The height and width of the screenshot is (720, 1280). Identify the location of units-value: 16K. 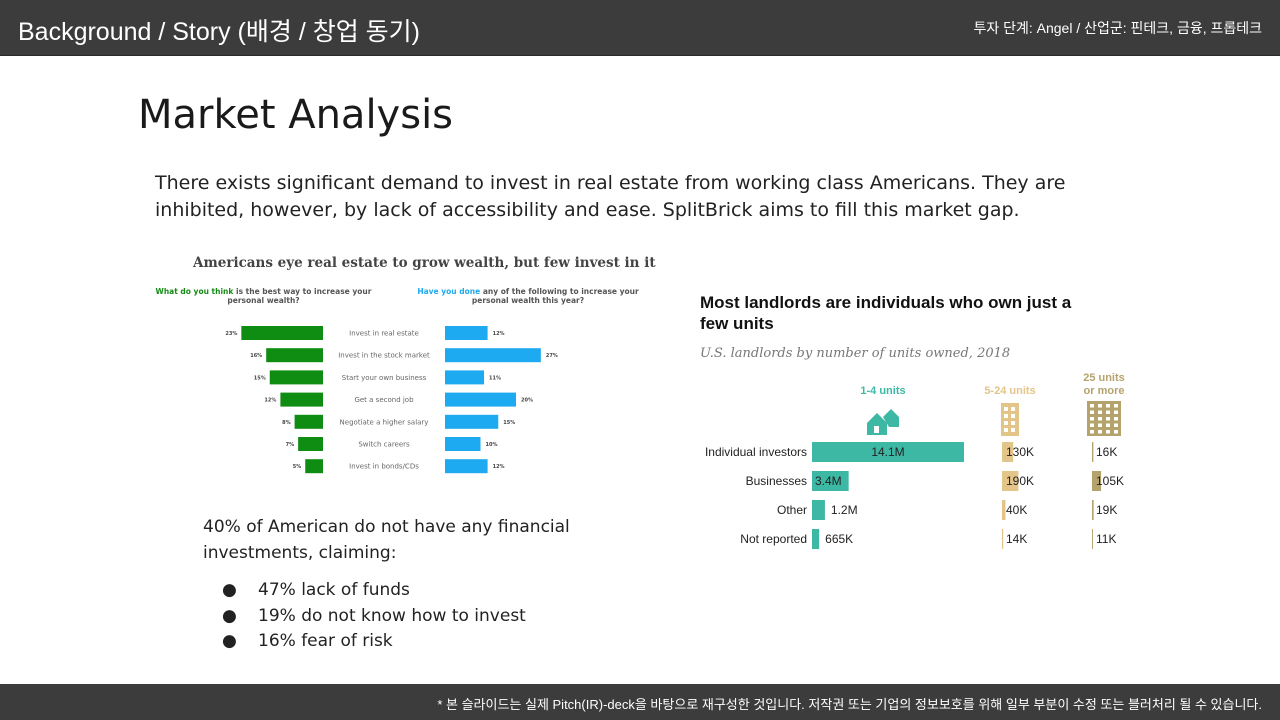
(1106, 452).